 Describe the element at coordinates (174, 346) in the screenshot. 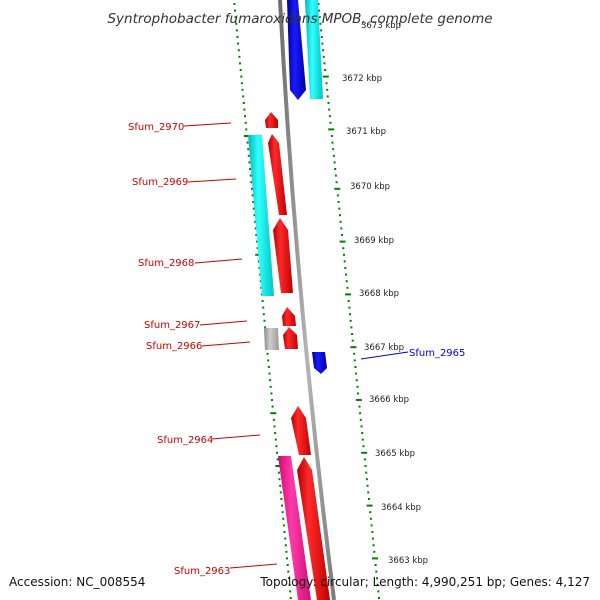

I see `gene-label-sfum-2966: Sfum_2966` at that location.